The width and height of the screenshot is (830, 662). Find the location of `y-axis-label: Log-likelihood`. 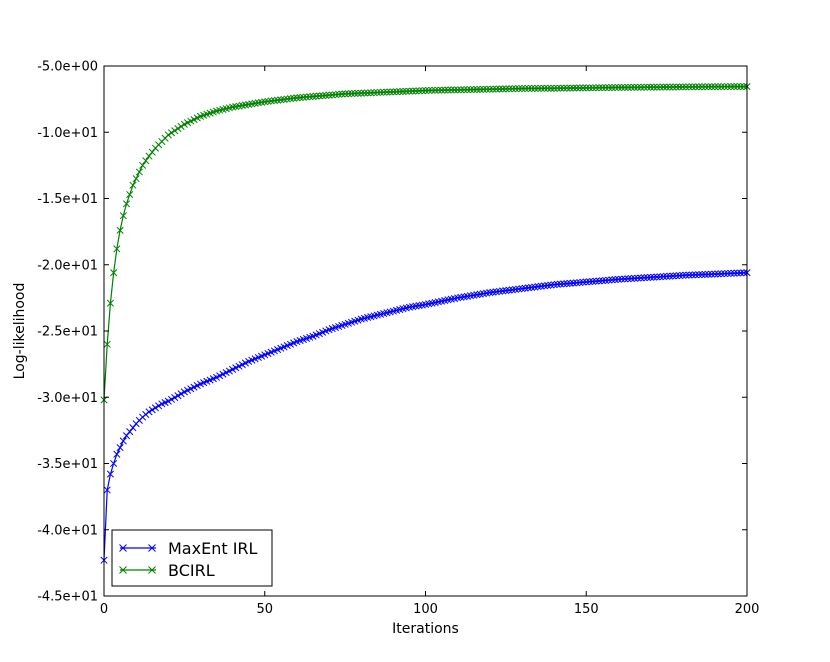

y-axis-label: Log-likelihood is located at coordinates (20, 331).